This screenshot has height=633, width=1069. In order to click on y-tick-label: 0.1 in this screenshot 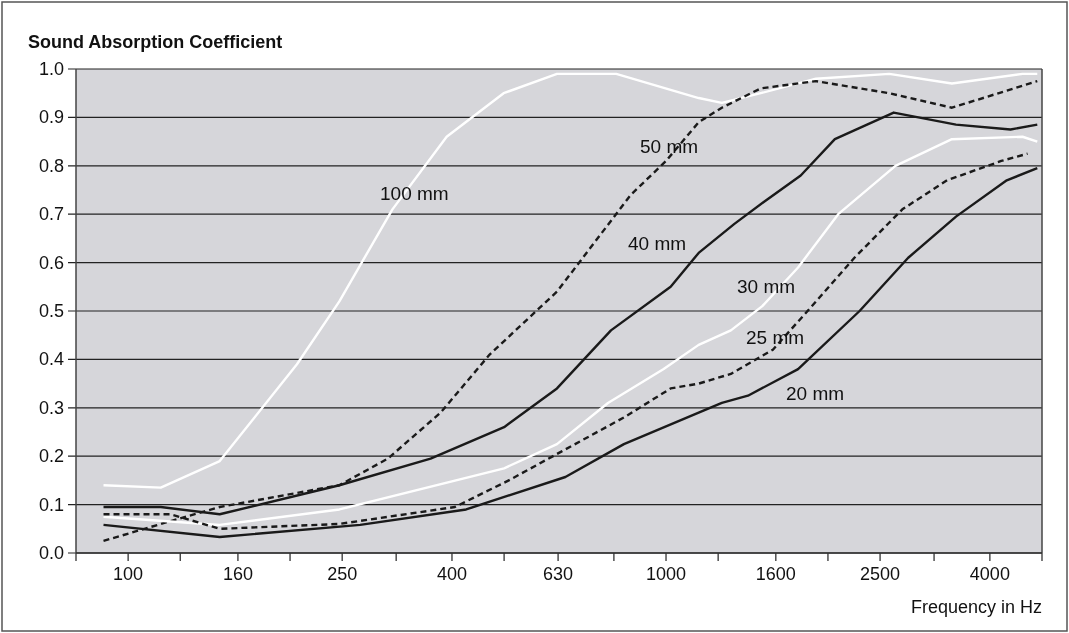, I will do `click(51, 504)`.